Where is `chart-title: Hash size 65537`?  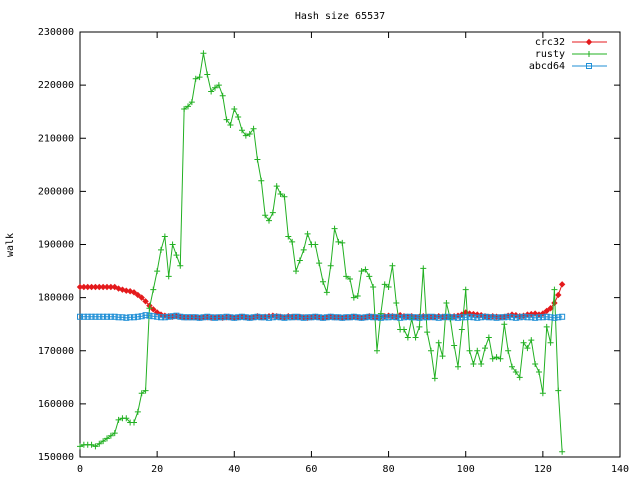
chart-title: Hash size 65537 is located at coordinates (340, 16).